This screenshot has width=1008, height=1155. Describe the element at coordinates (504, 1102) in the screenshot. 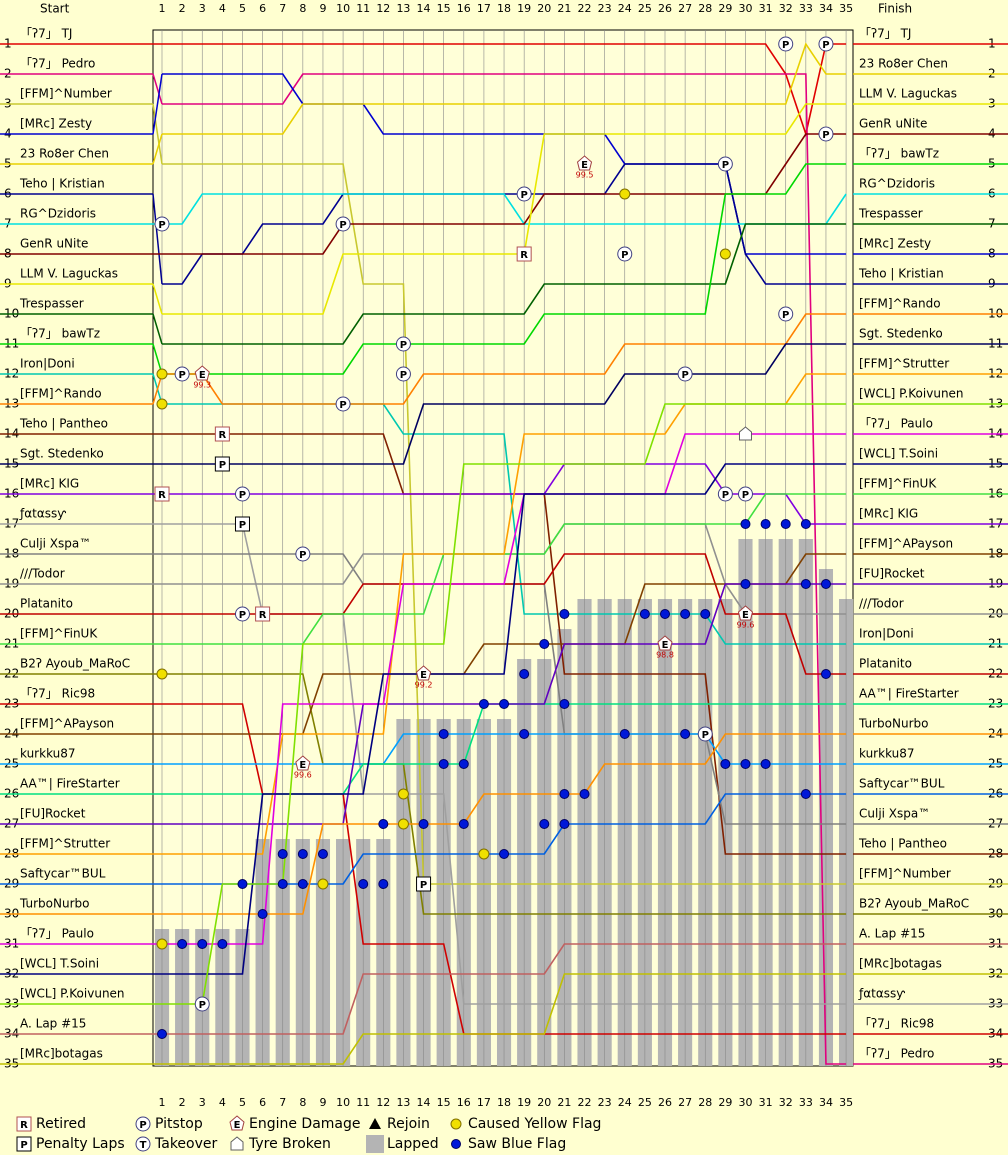

I see `lap-label-bottom: 18` at that location.